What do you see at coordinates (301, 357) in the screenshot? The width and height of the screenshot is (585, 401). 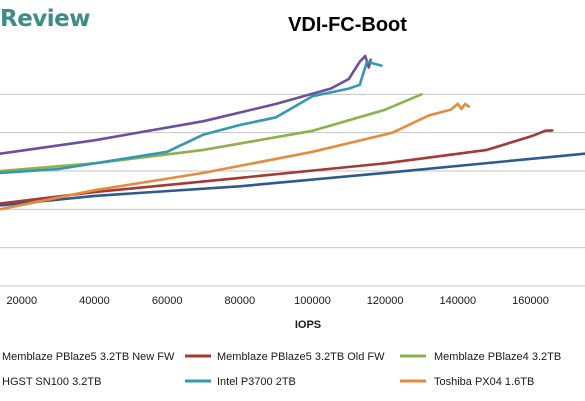 I see `legend-label-1: Memblaze PBlaze5 3.2TB Old FW` at bounding box center [301, 357].